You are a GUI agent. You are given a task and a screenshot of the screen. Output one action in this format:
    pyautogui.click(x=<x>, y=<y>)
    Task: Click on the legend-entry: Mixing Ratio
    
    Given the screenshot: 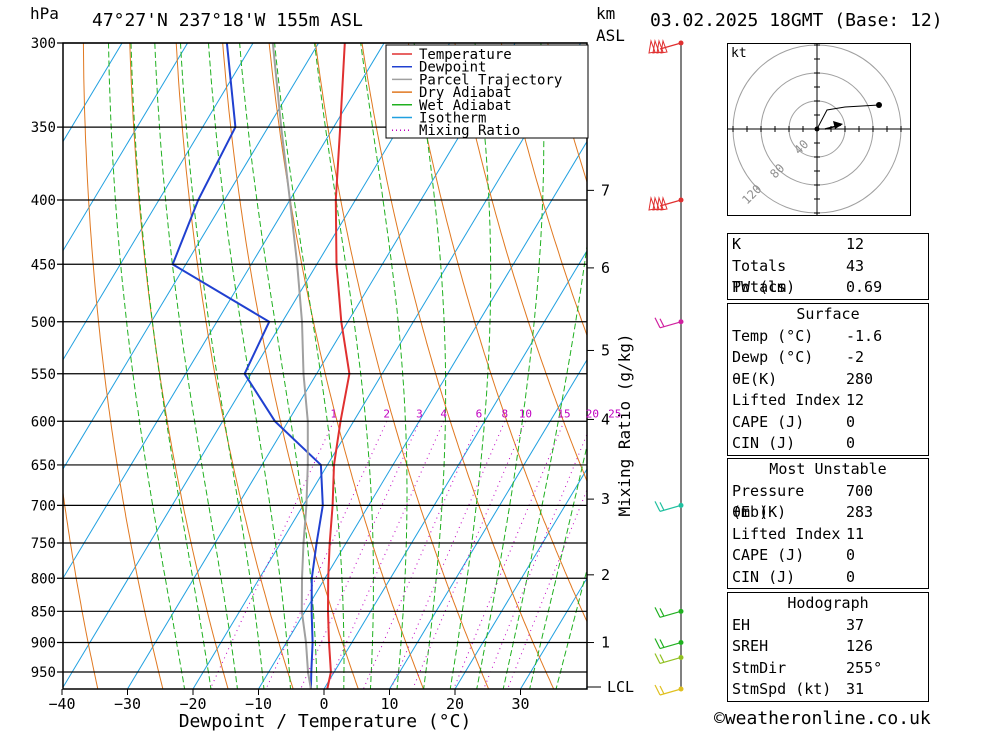 What is the action you would take?
    pyautogui.click(x=469, y=131)
    